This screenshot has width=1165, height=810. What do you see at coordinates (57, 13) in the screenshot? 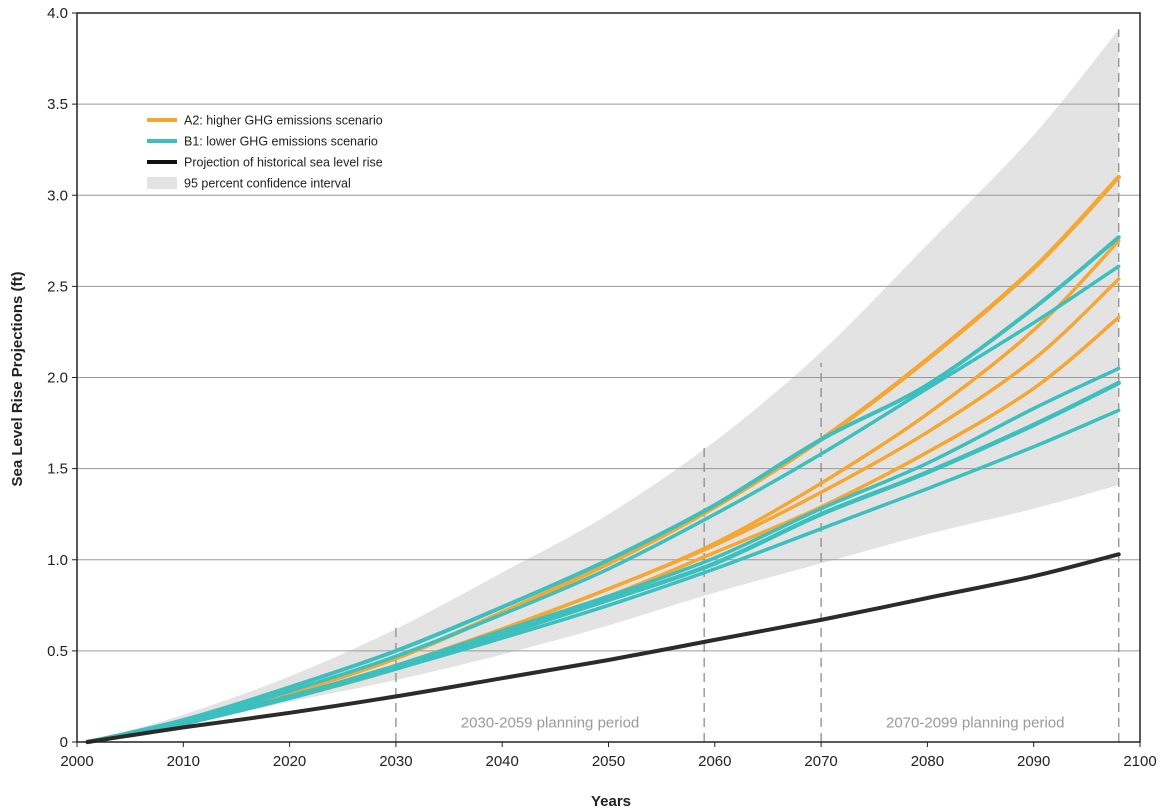
I see `y-tick-label: 4.0` at bounding box center [57, 13].